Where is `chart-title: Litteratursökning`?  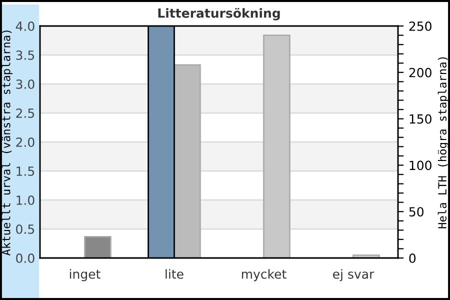
chart-title: Litteratursökning is located at coordinates (219, 14).